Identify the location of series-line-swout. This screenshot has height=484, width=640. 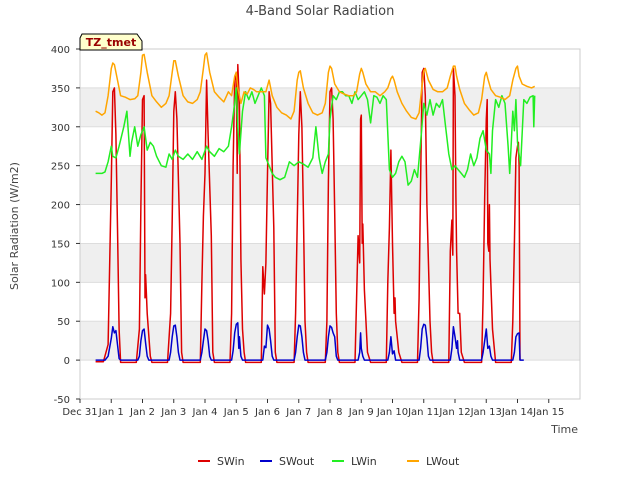
(309, 341).